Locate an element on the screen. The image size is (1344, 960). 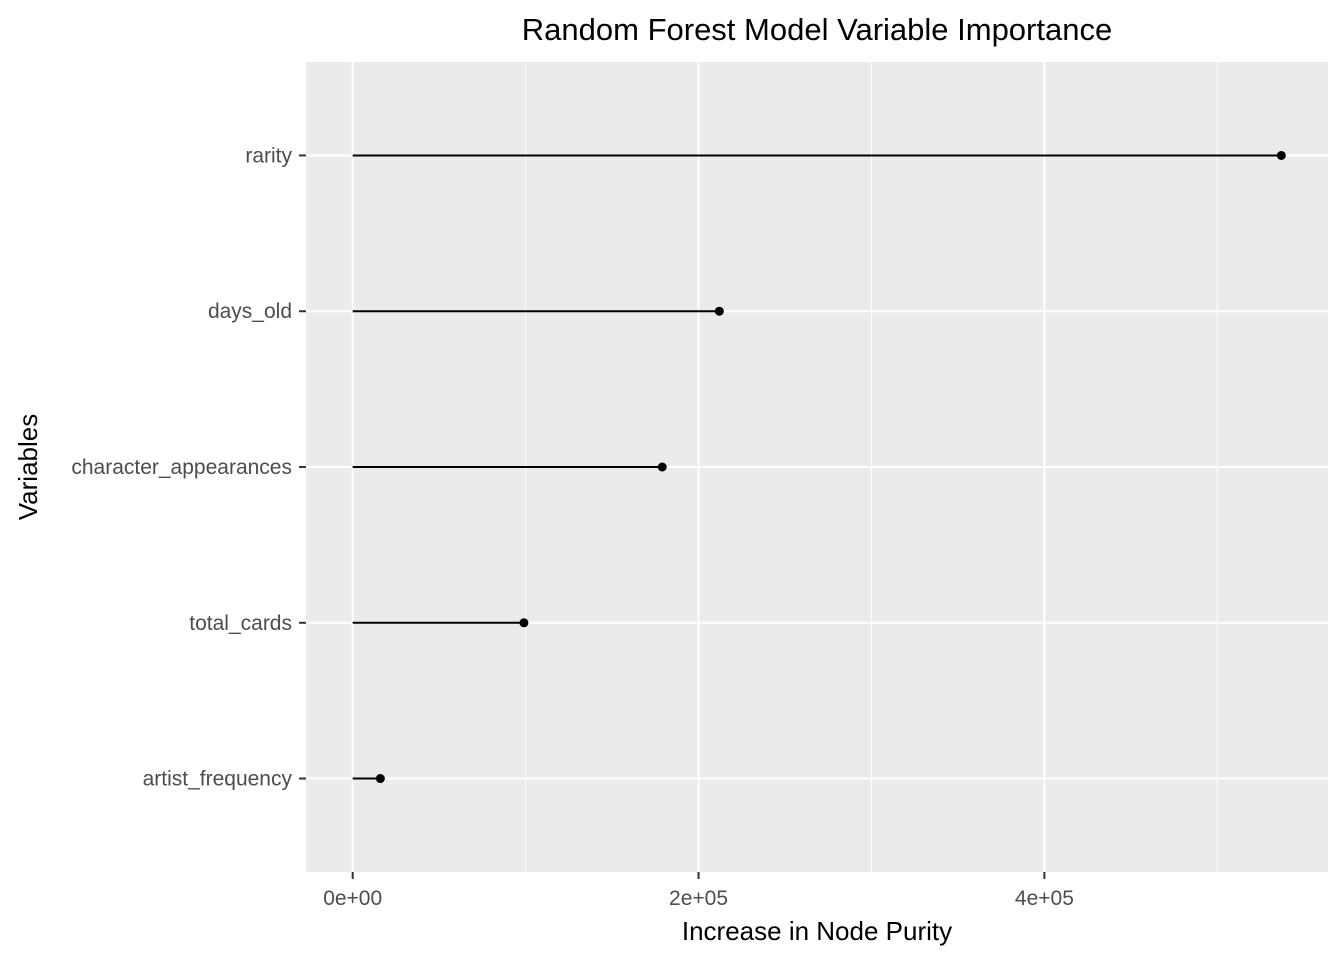
y-tick-label-rarity: rarity is located at coordinates (268, 155).